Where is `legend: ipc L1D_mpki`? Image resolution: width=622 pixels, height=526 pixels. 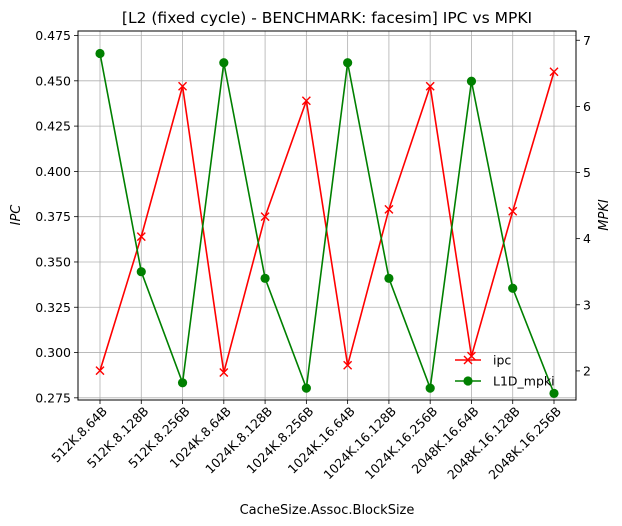
legend: ipc L1D_mpki is located at coordinates (505, 371).